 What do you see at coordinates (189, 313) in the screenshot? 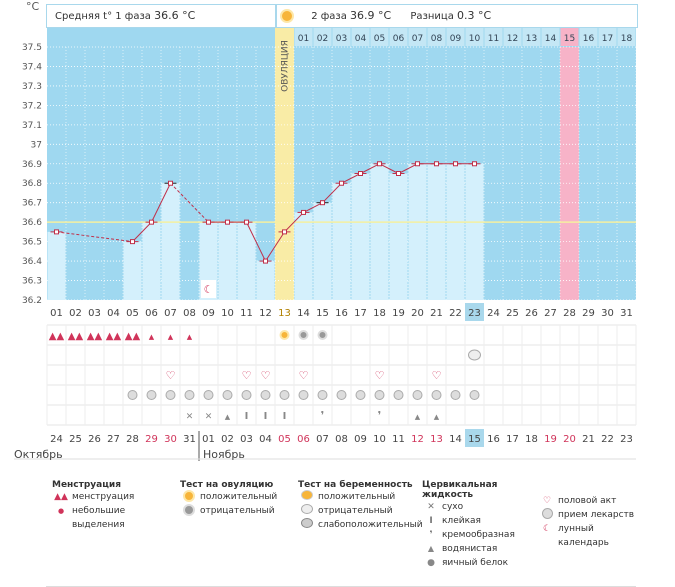
I see `cycle-day-label: 08` at bounding box center [189, 313].